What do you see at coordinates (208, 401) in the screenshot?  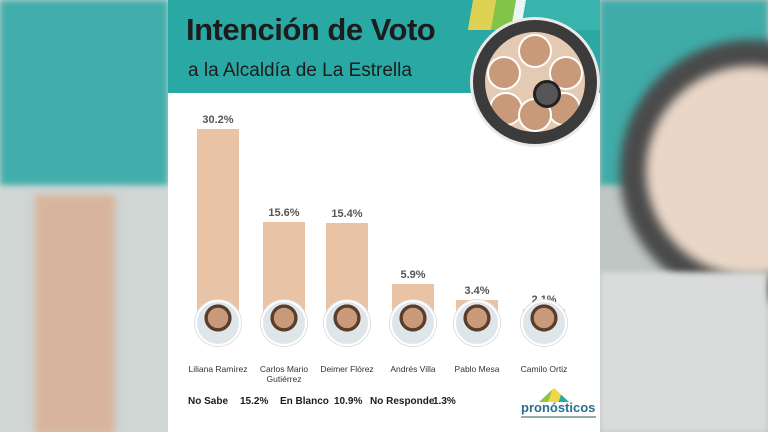 I see `legend-label-no-sabe: No Sabe` at bounding box center [208, 401].